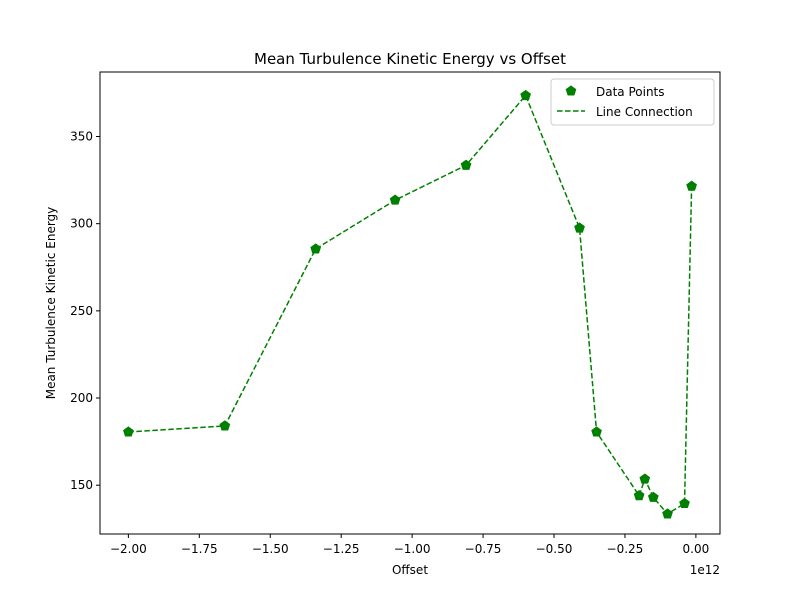 This screenshot has width=800, height=600. I want to click on legend-label-data-points: Data Points, so click(630, 92).